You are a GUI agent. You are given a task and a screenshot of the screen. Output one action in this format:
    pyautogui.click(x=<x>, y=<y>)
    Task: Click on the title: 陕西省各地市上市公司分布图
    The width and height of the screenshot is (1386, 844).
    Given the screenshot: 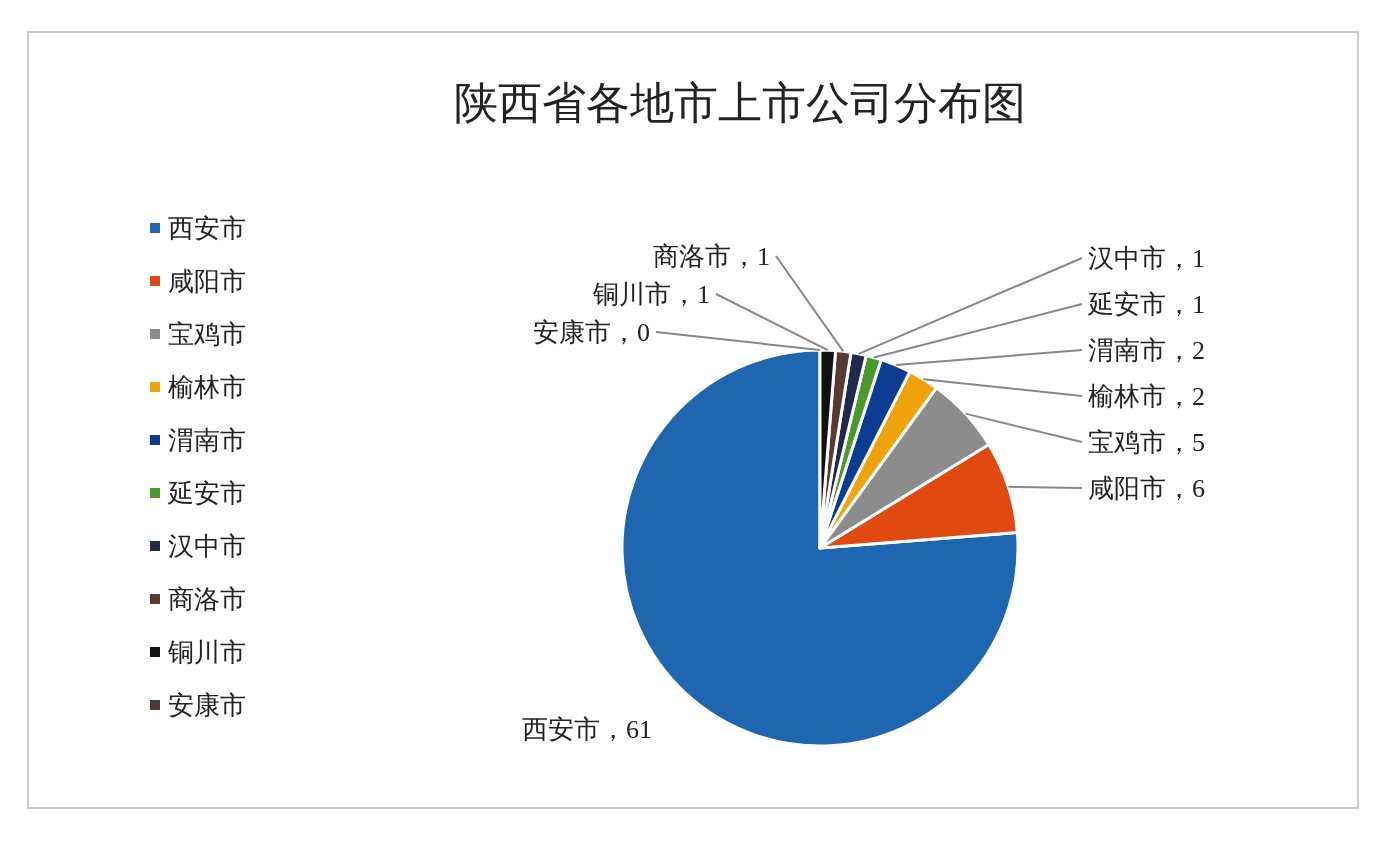 What is the action you would take?
    pyautogui.click(x=740, y=103)
    